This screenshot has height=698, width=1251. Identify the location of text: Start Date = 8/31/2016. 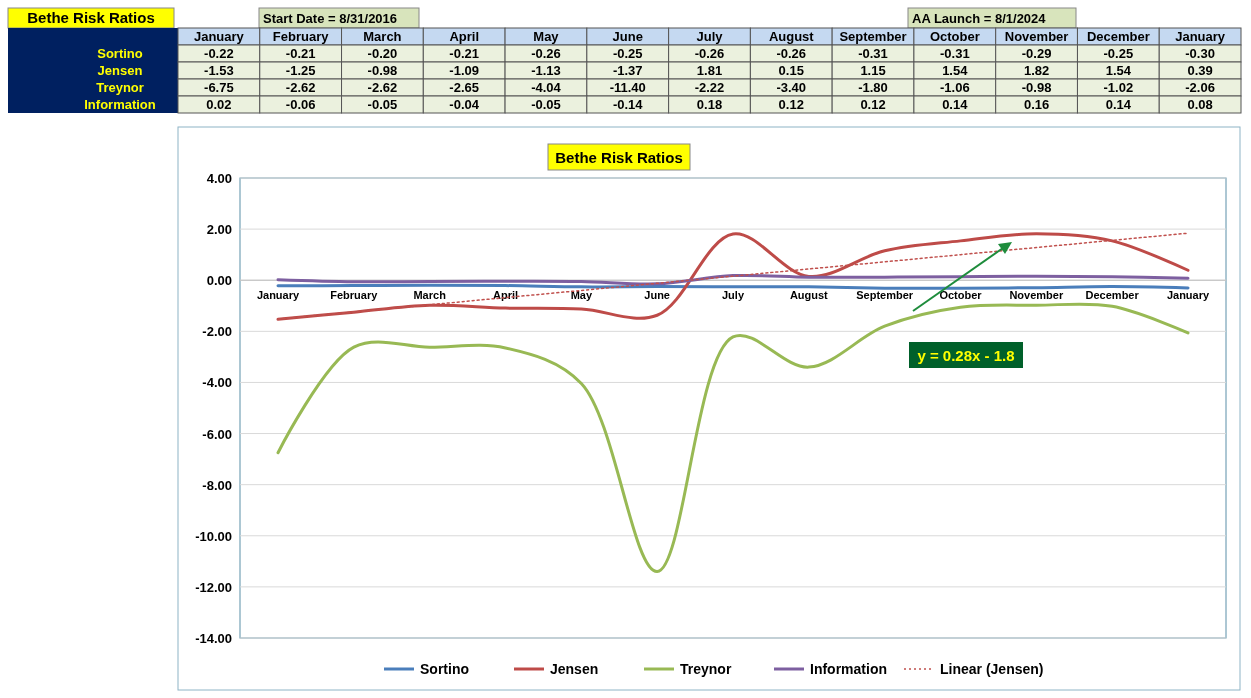
(330, 18).